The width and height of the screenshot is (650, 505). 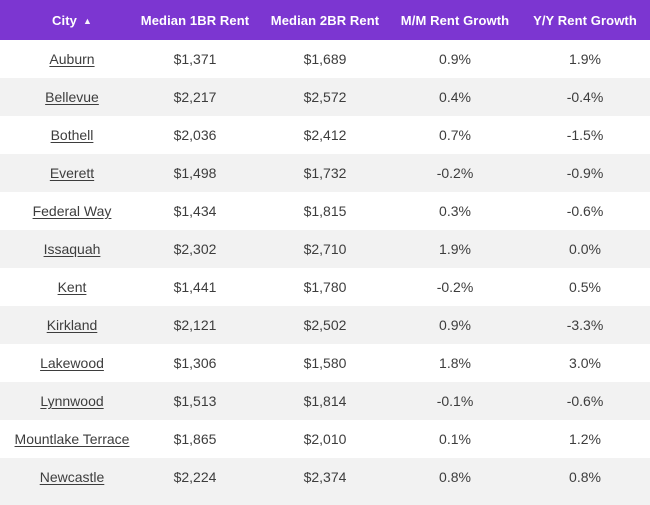 I want to click on table-row: Lakewood $1,306 $1,580 1.8% 3.0%, so click(x=325, y=363).